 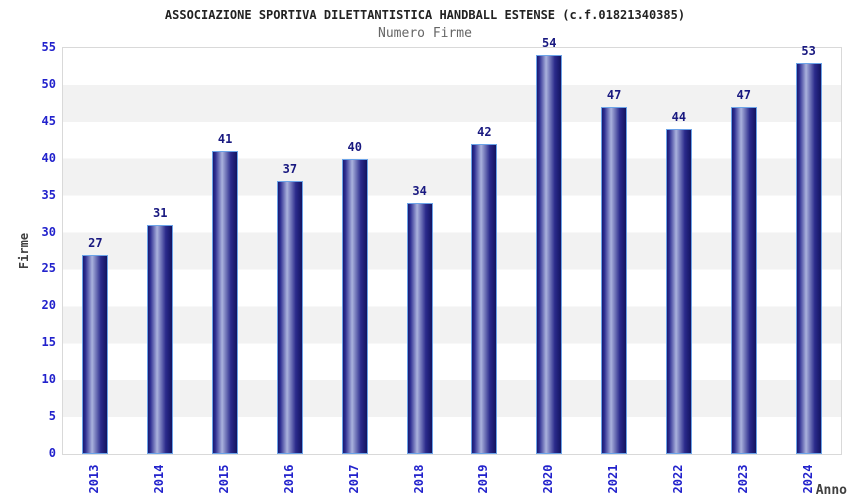 I want to click on x-tick-label-2024: 2024, so click(x=807, y=479).